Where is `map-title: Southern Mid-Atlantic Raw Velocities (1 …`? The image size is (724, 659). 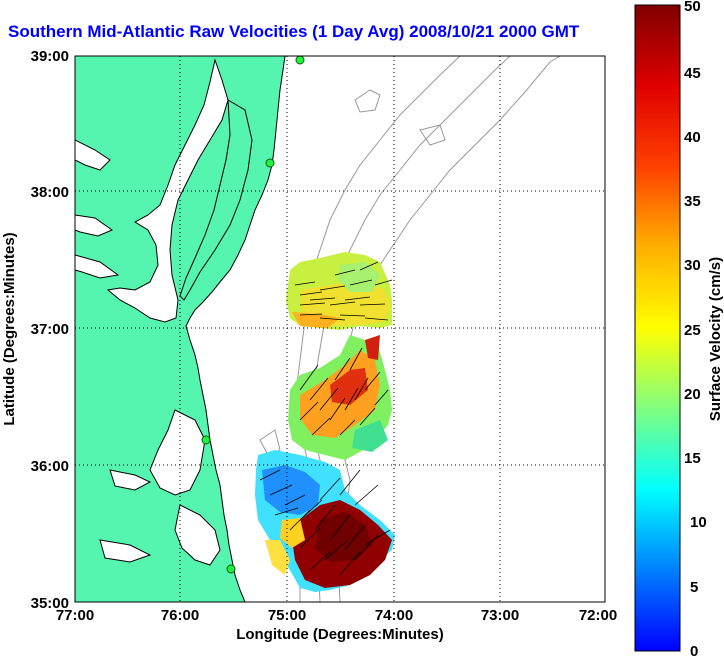
map-title: Southern Mid-Atlantic Raw Velocities (1 … is located at coordinates (294, 31).